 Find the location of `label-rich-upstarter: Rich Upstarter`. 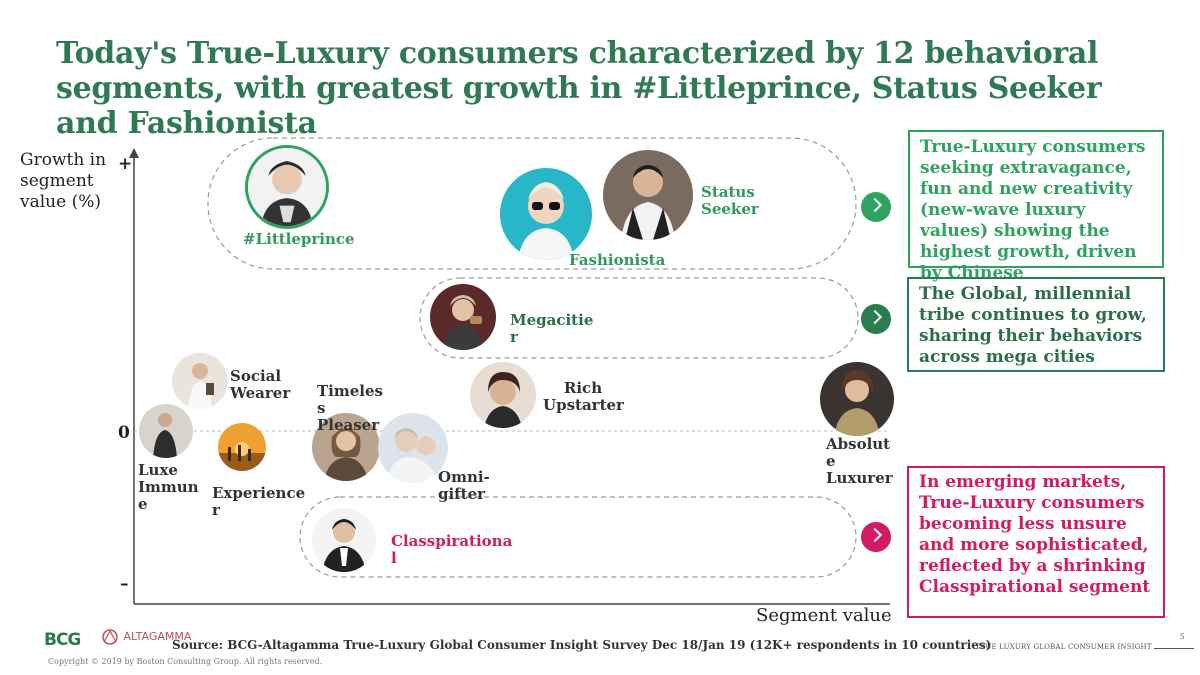

label-rich-upstarter: Rich Upstarter is located at coordinates (583, 396).